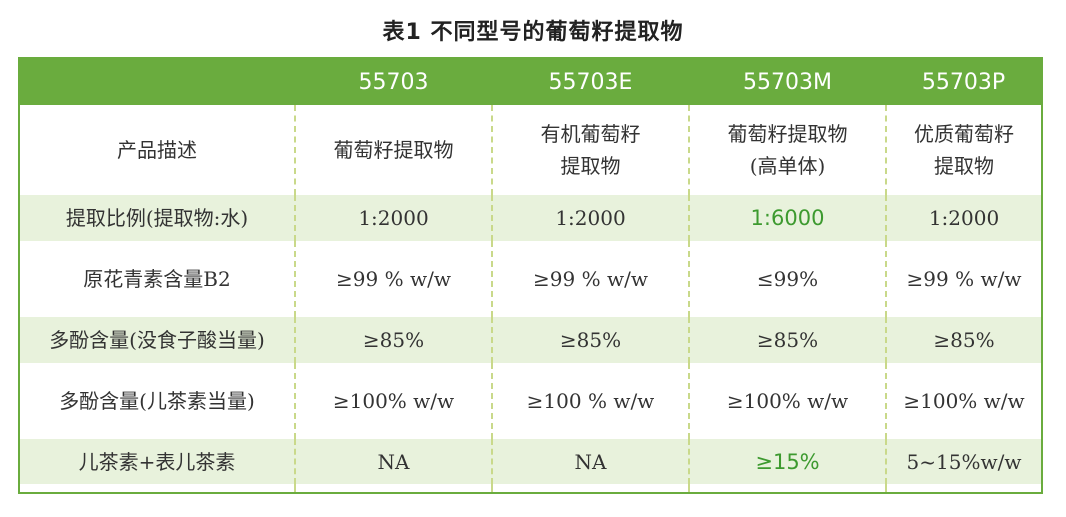  What do you see at coordinates (157, 340) in the screenshot?
I see `row-label: 多酚含量(没食子酸当量)` at bounding box center [157, 340].